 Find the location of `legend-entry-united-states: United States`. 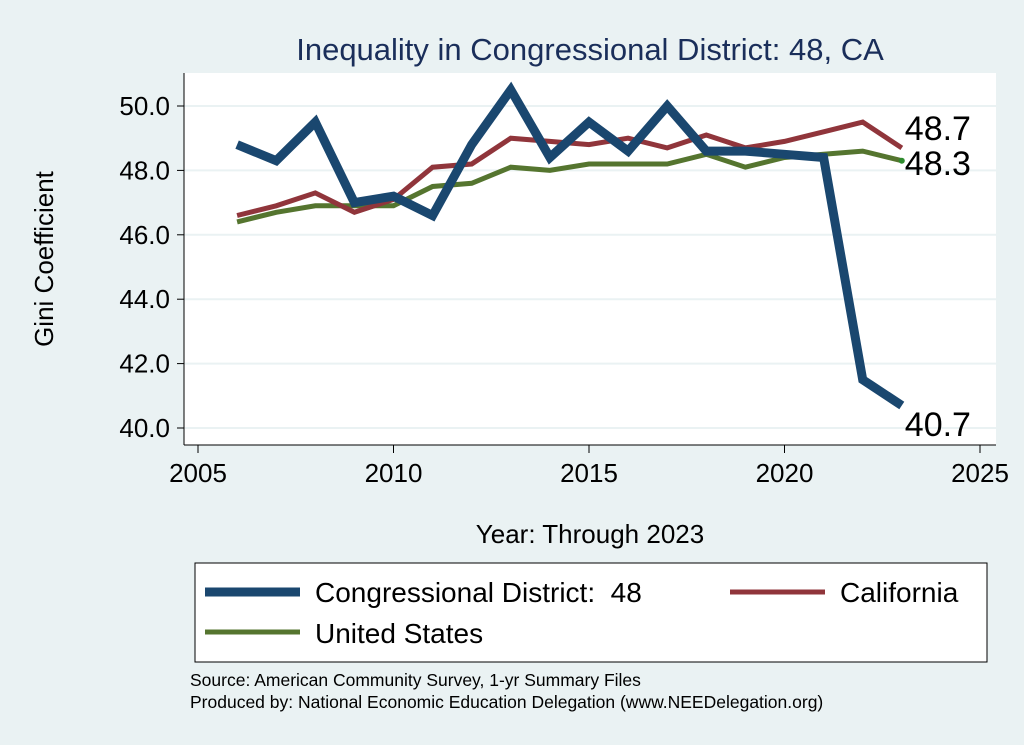

legend-entry-united-states: United States is located at coordinates (344, 633).